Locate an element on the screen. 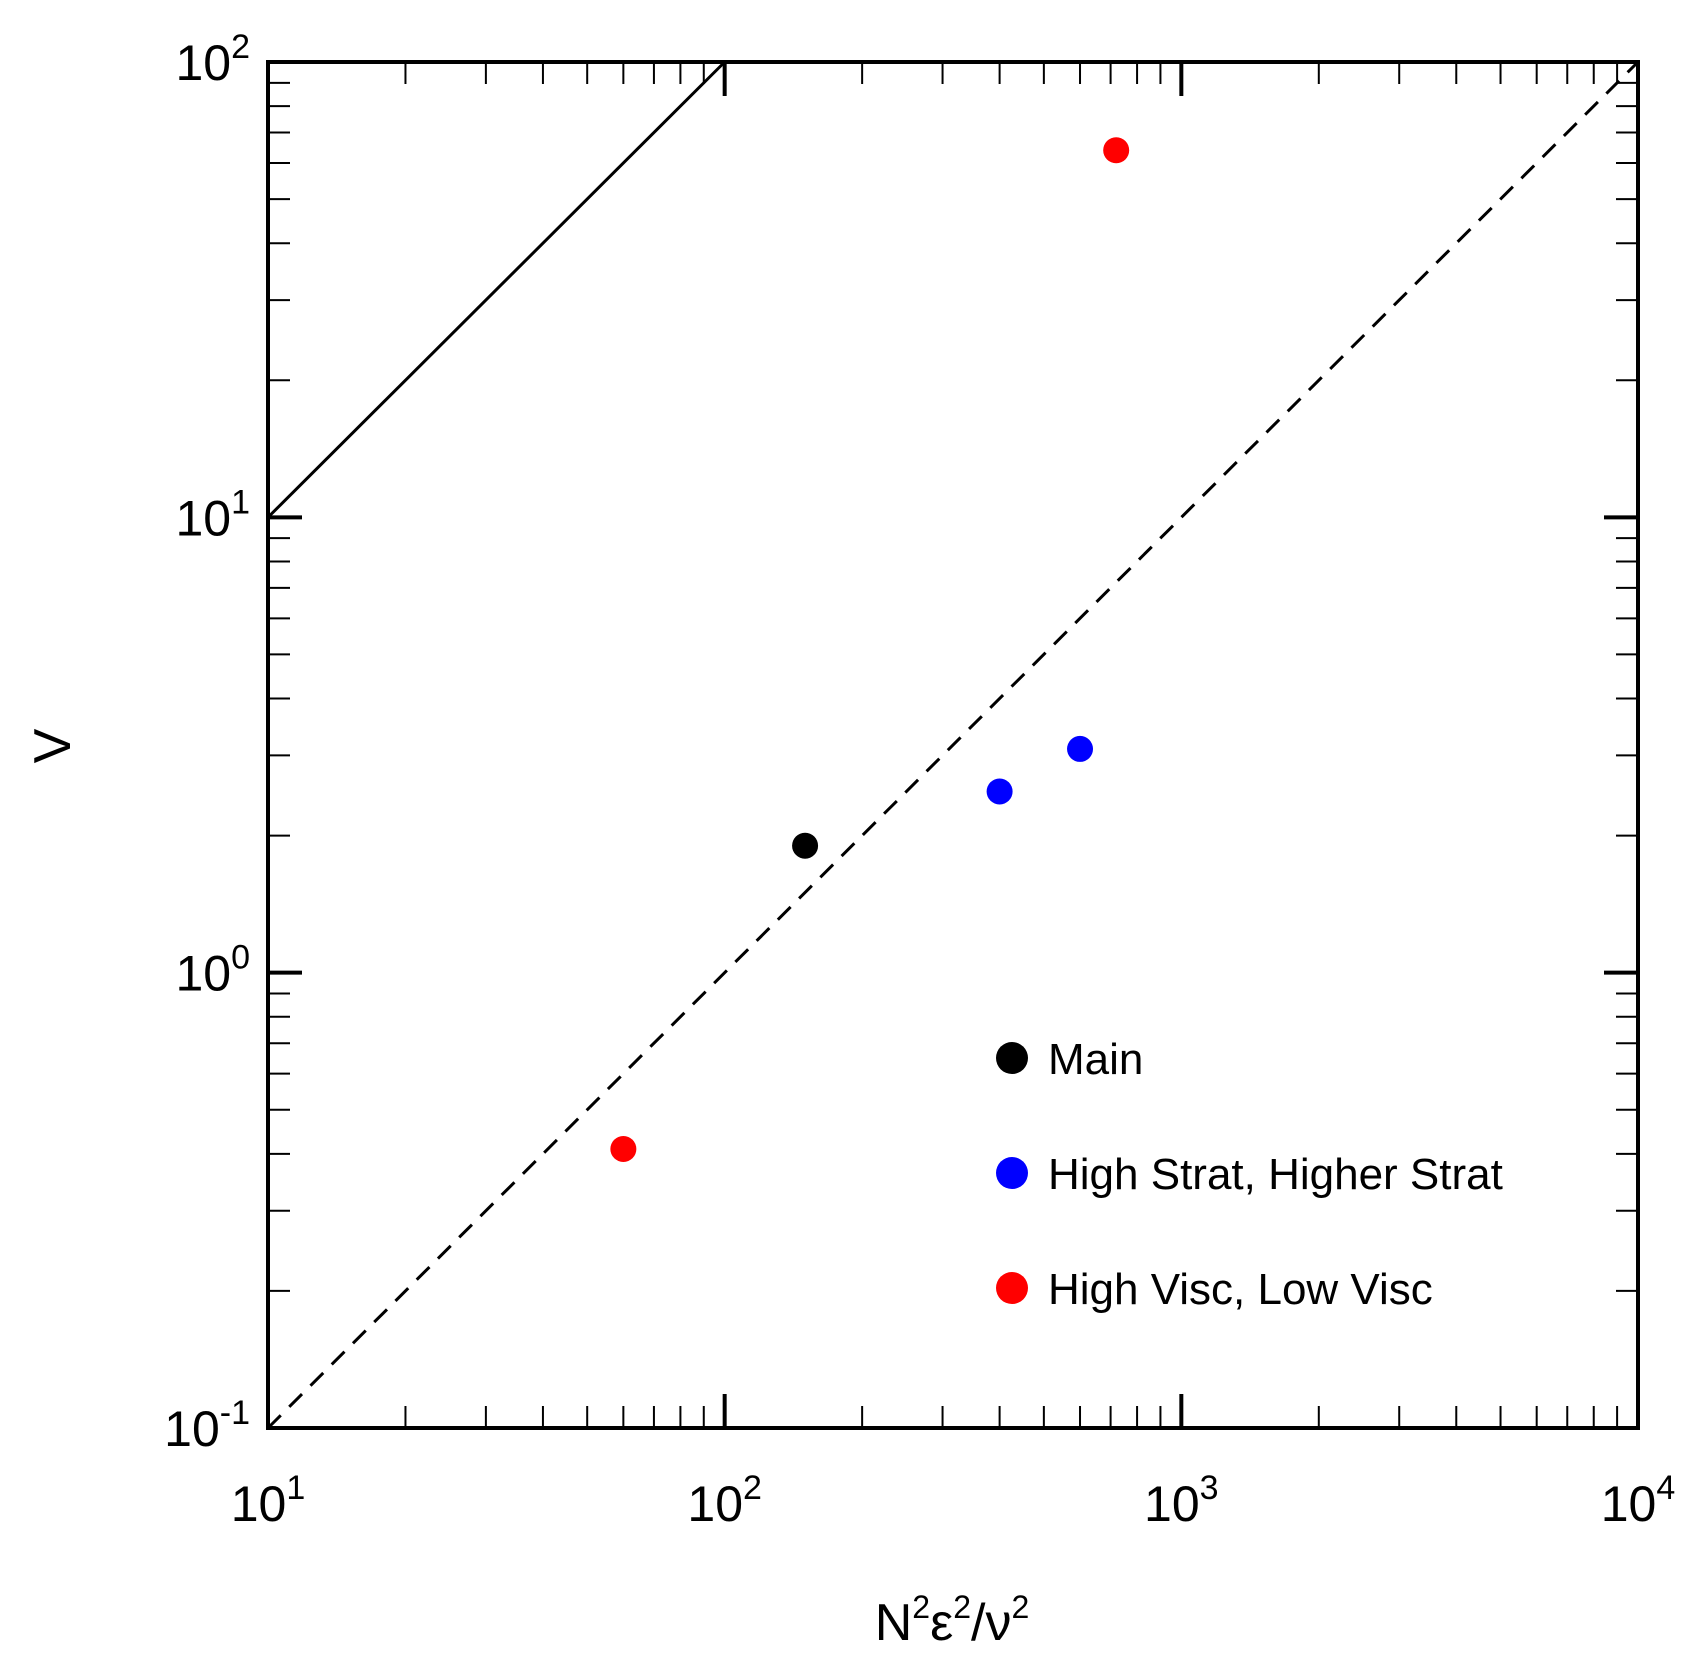 This screenshot has height=1664, width=1686. legend-label: High Visc, Low Visc is located at coordinates (1240, 1289).